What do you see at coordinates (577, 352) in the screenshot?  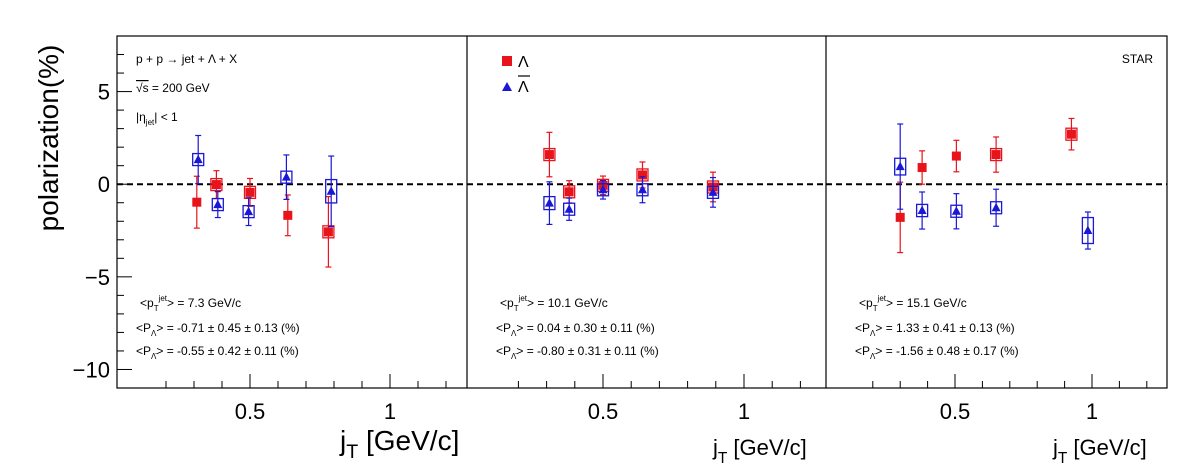 I see `mean-antilambda-polarization: <PΛ̄> = -0.80 ± 0.31 ± 0.11 (%)` at bounding box center [577, 352].